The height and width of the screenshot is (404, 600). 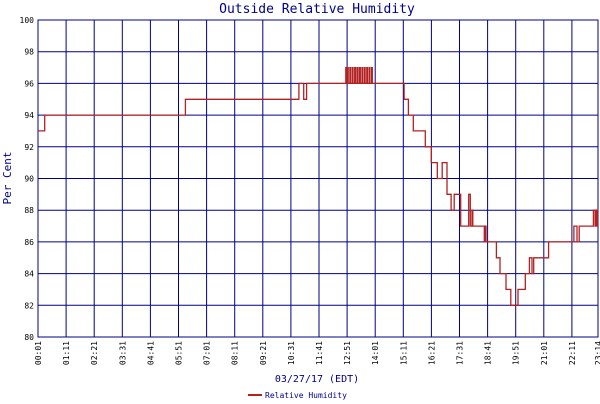 I want to click on y-tick-label: 98, so click(x=29, y=52).